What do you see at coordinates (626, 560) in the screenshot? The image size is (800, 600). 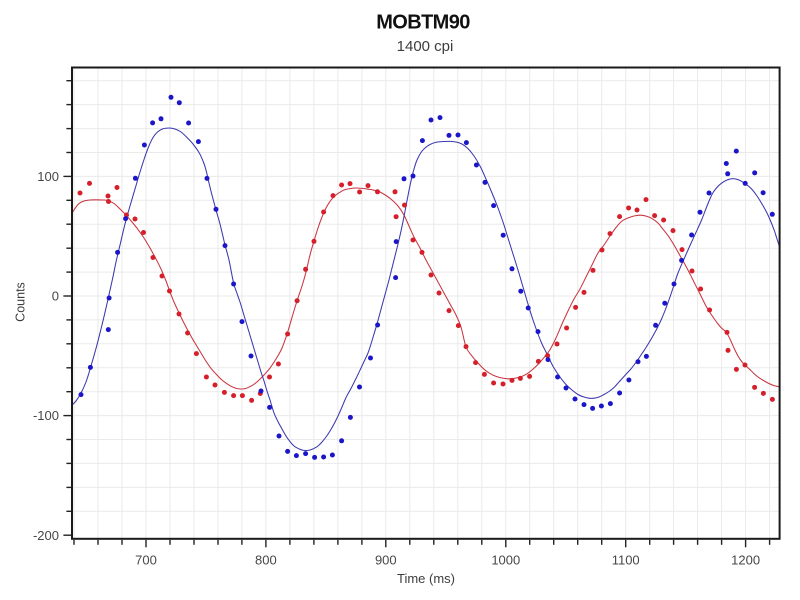 I see `svg-text: 1100` at bounding box center [626, 560].